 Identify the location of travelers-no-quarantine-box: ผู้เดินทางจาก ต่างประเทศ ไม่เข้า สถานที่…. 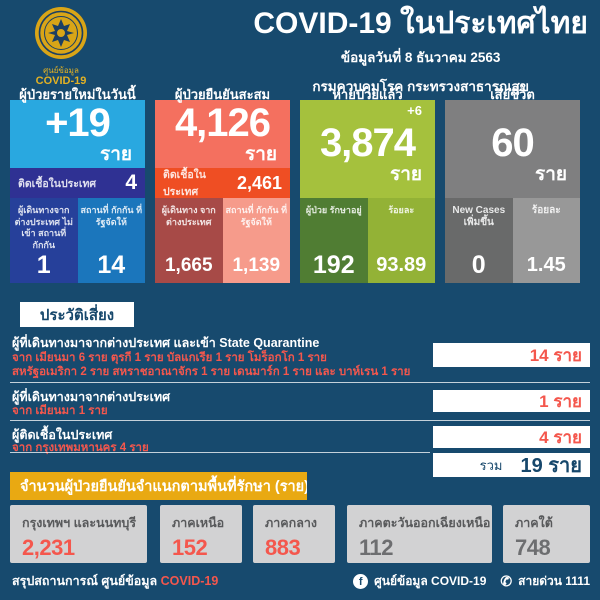
(44, 240).